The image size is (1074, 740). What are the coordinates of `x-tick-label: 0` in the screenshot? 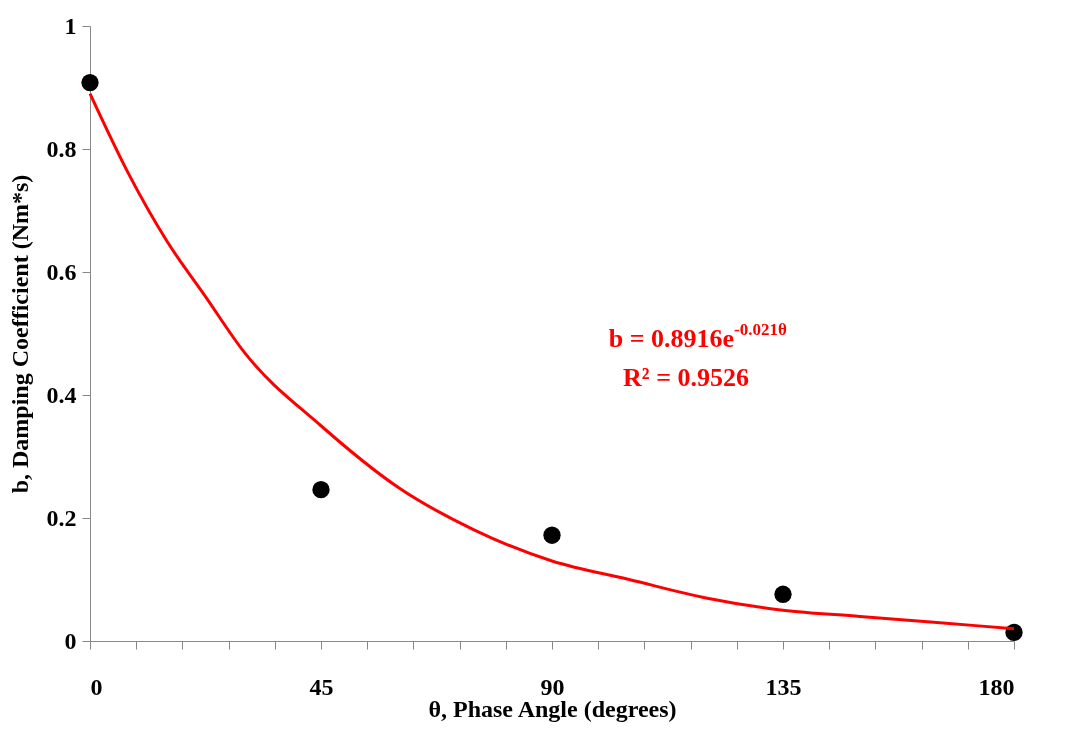 It's located at (96, 686).